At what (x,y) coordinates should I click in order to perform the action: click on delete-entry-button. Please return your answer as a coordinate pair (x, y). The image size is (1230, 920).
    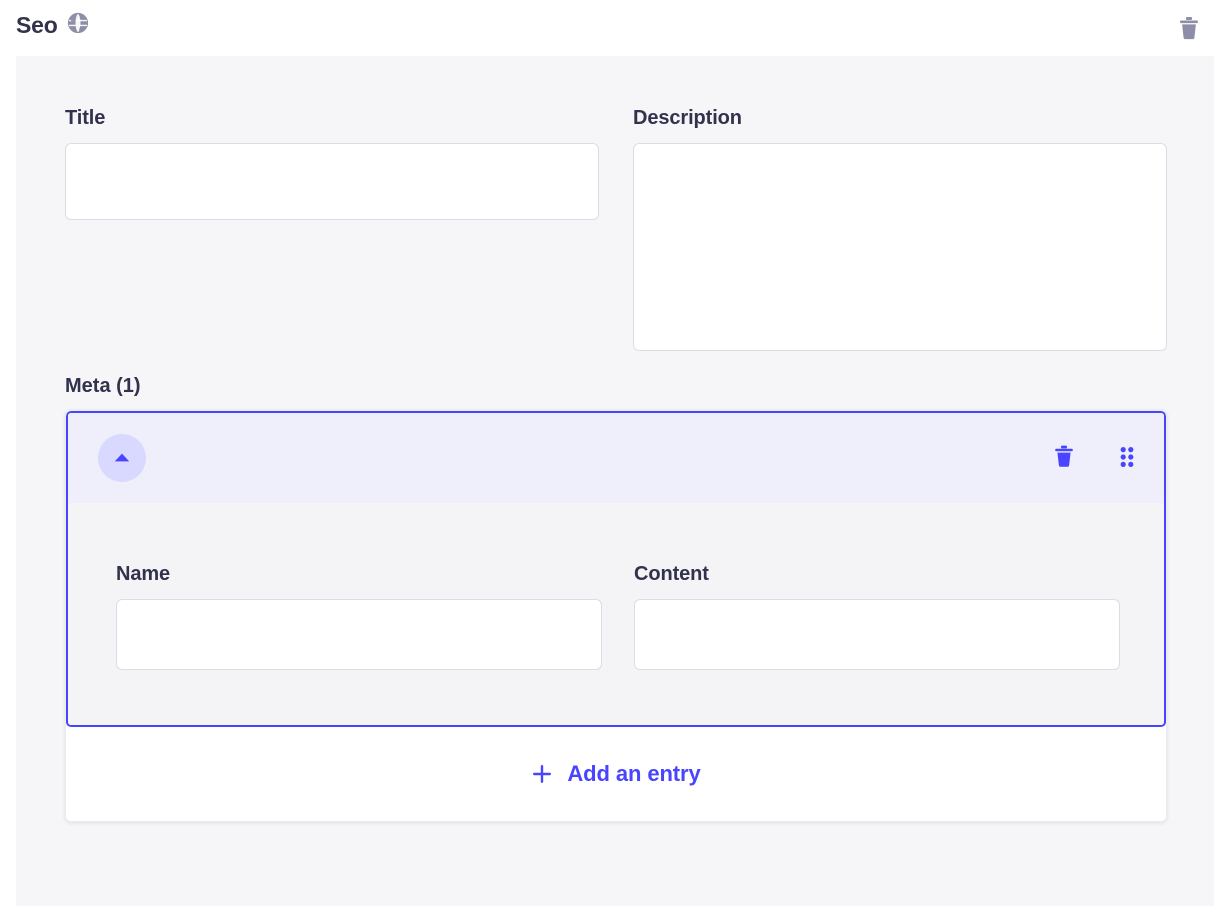
    Looking at the image, I should click on (1064, 458).